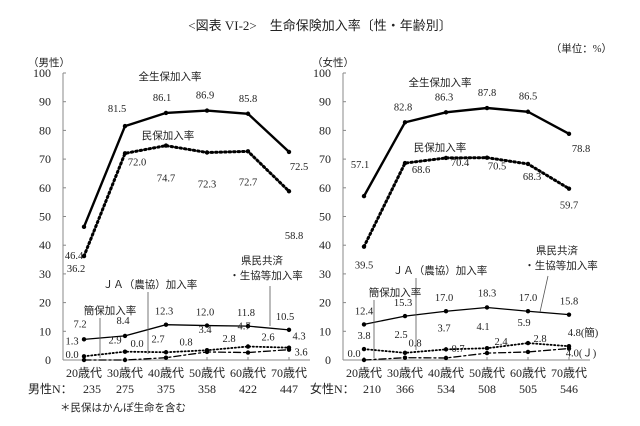  Describe the element at coordinates (243, 327) in the screenshot. I see `data-label: 4.7` at that location.